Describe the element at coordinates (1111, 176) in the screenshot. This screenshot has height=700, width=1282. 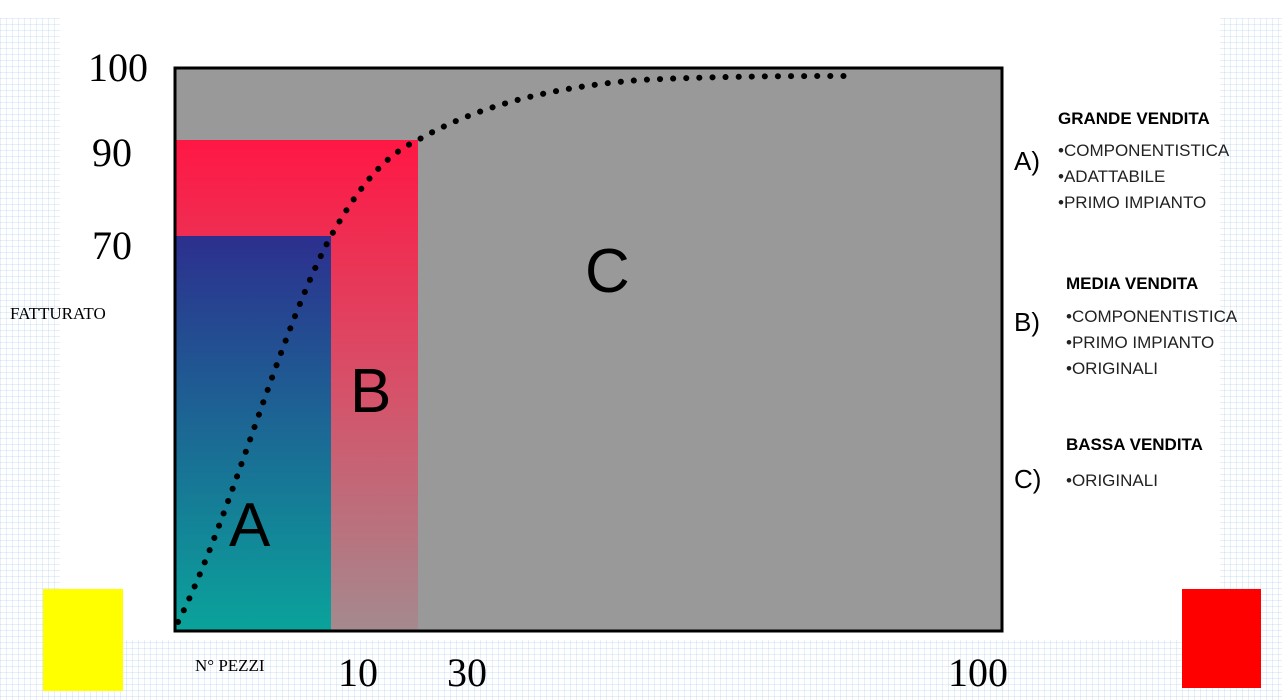
I see `legend-a-item-2: •ADATTABILE` at that location.